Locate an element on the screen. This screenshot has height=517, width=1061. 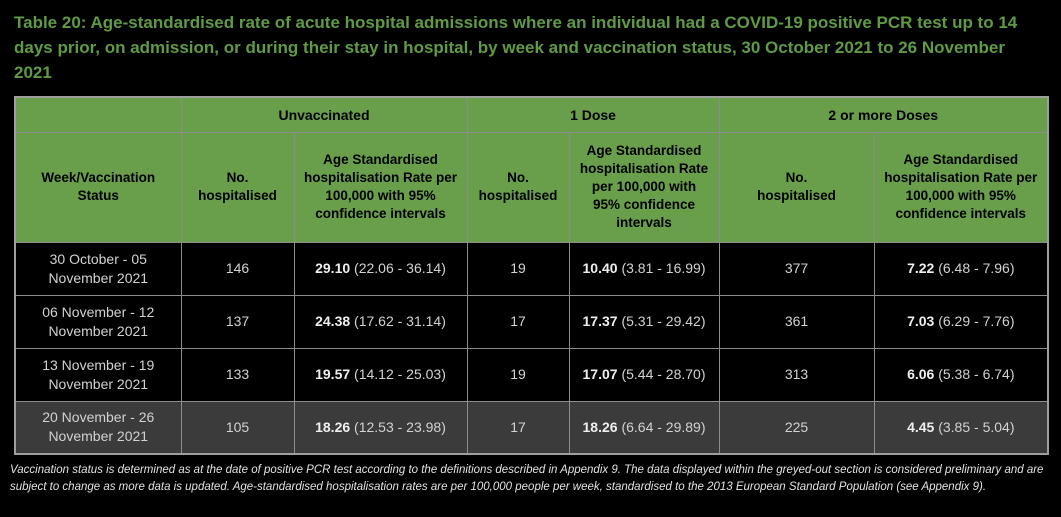
rate-value: 24.38 is located at coordinates (333, 321).